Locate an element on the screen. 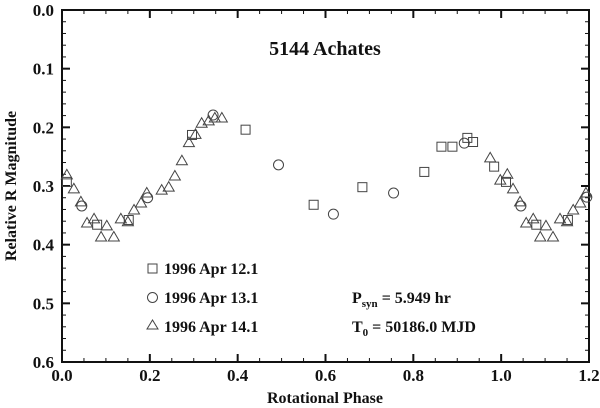 This screenshot has height=408, width=600. y-axis-tick-labels: 0.0 0.1 0.2 0.3 0.4 0.5 0.6 is located at coordinates (44, 186).